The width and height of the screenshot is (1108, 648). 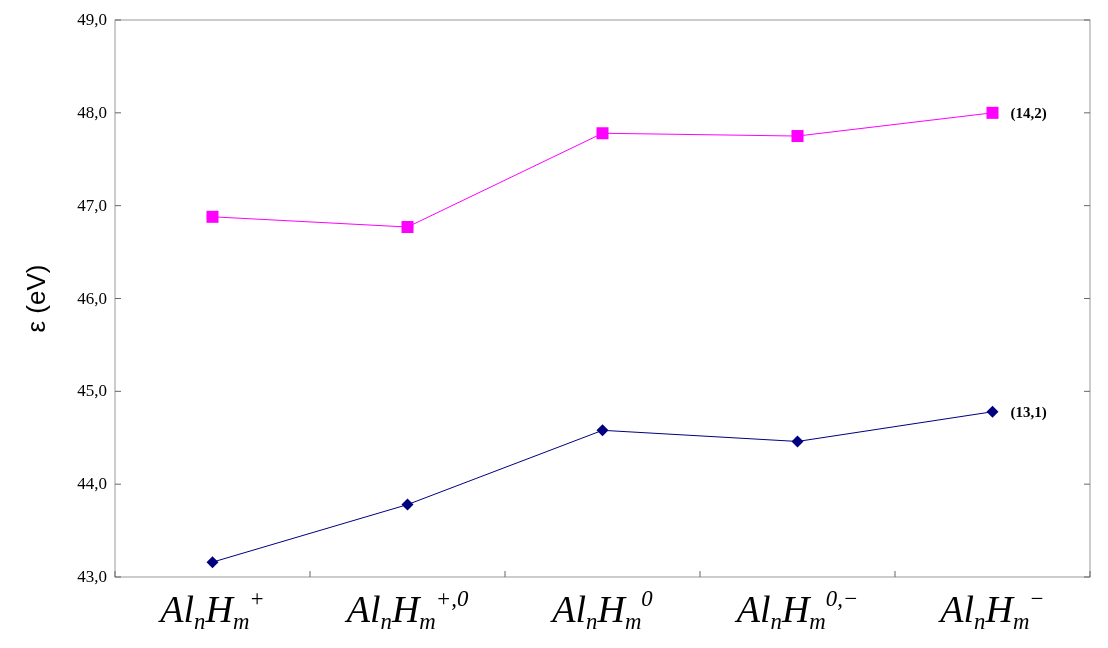 I want to click on y-tick-label: 43,0, so click(x=92, y=576).